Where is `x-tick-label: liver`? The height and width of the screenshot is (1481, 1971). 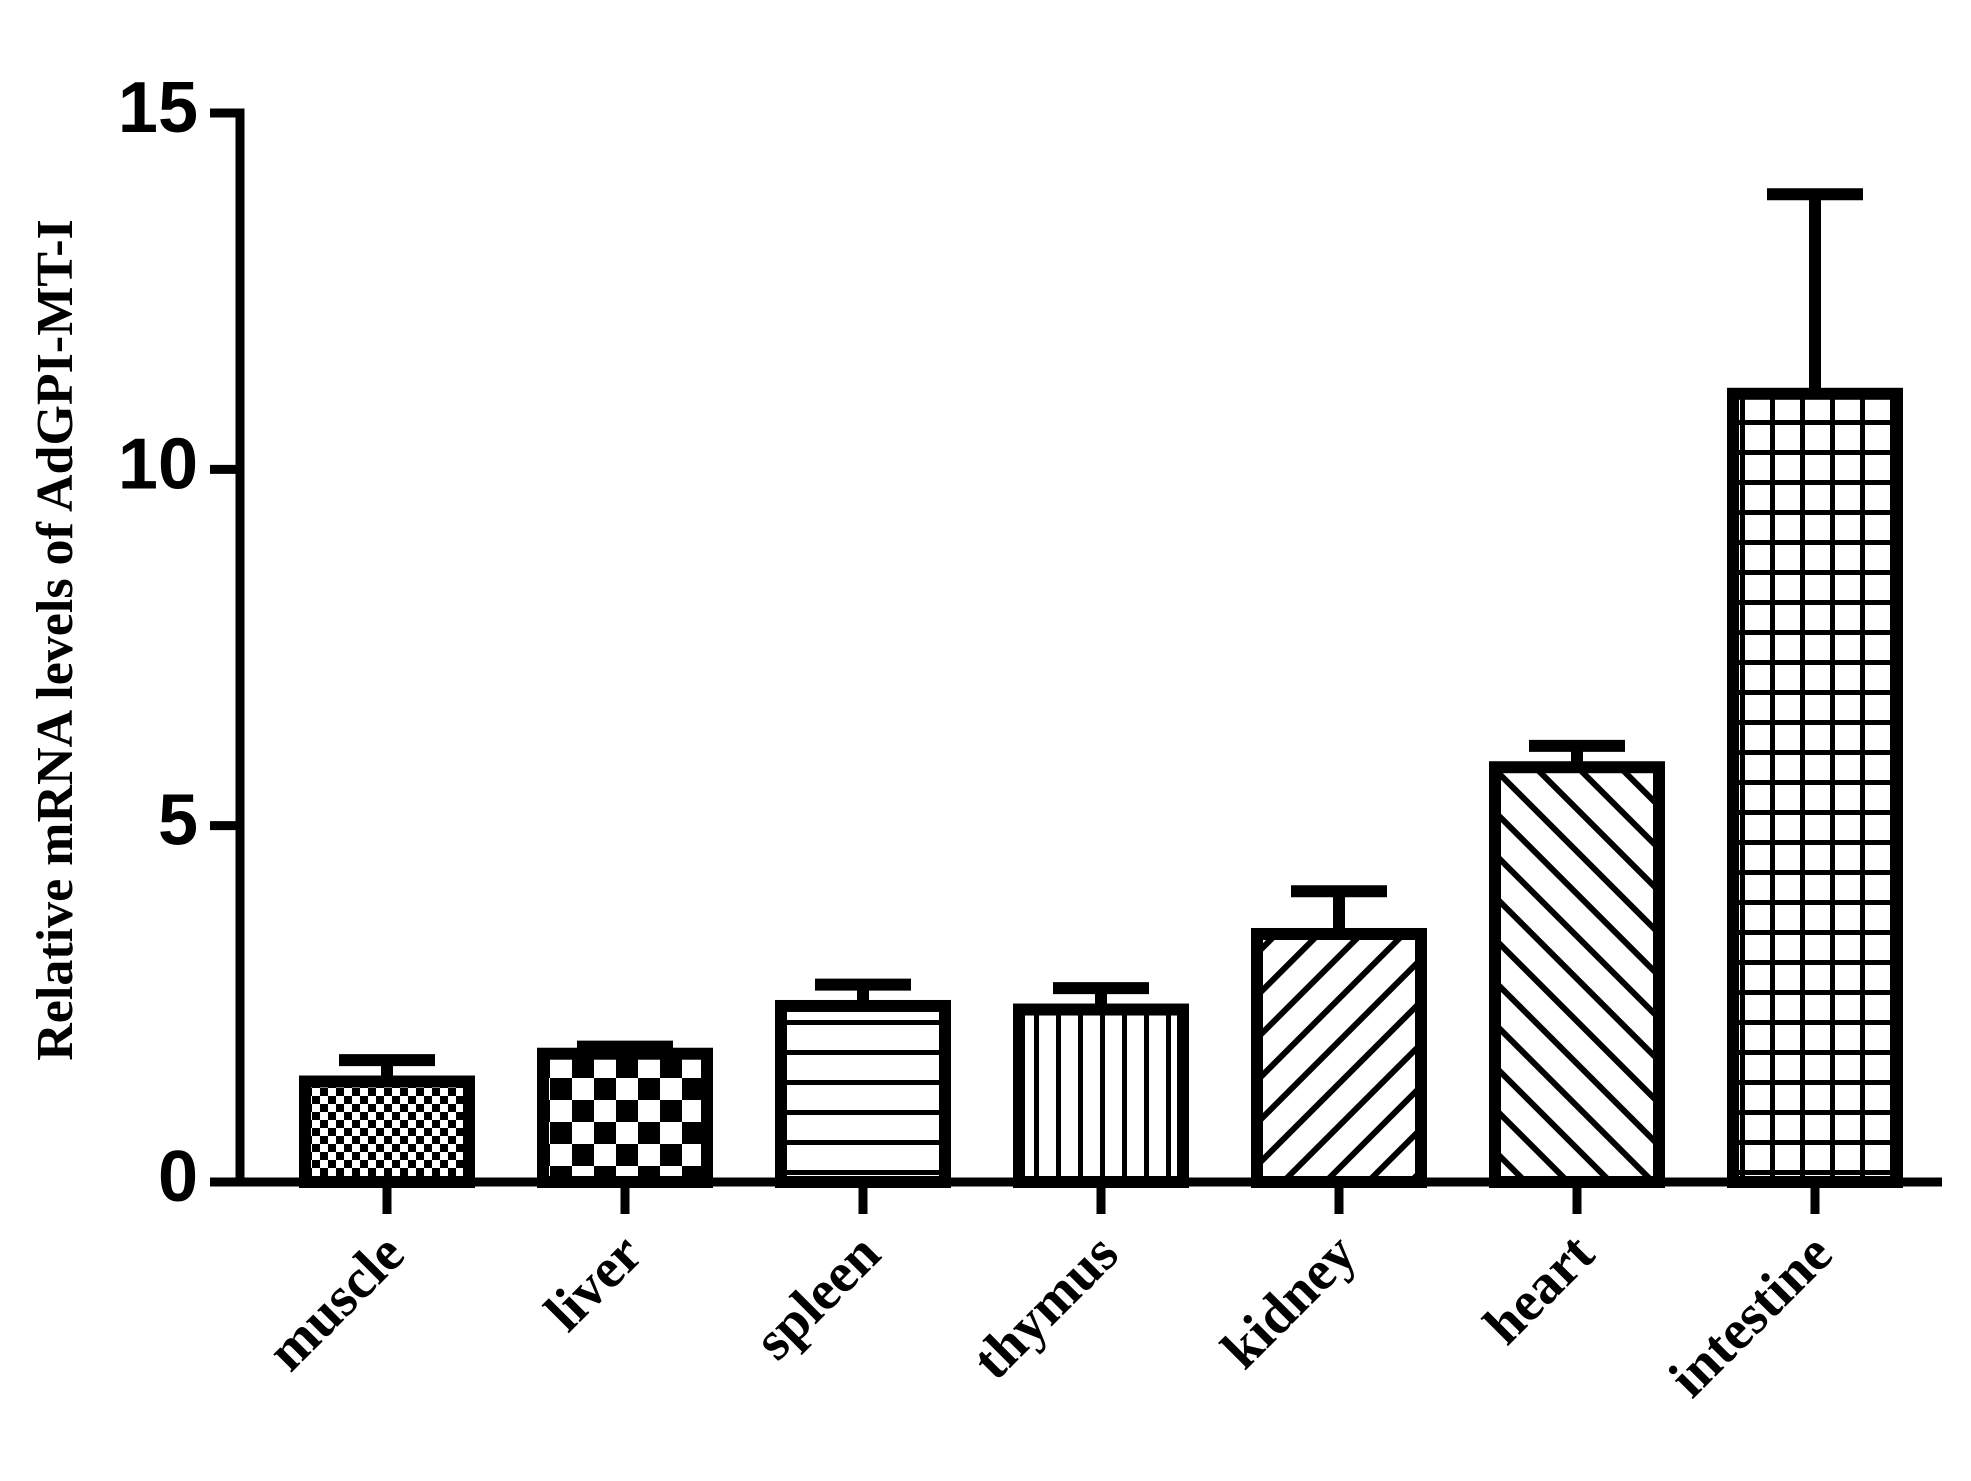 x-tick-label: liver is located at coordinates (593, 1282).